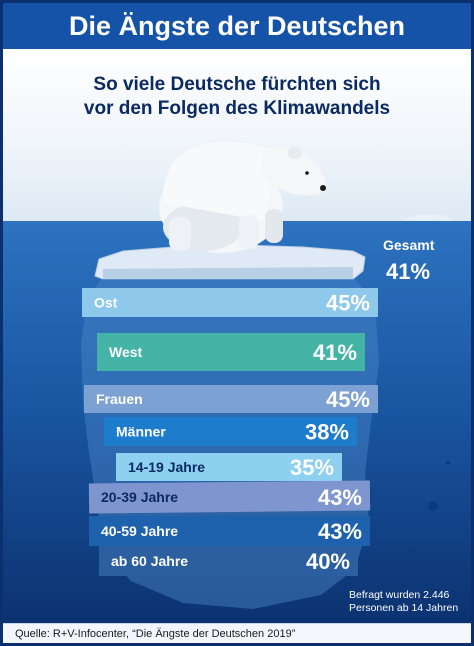 The height and width of the screenshot is (646, 474). What do you see at coordinates (312, 467) in the screenshot?
I see `bar-value-4: 35%` at bounding box center [312, 467].